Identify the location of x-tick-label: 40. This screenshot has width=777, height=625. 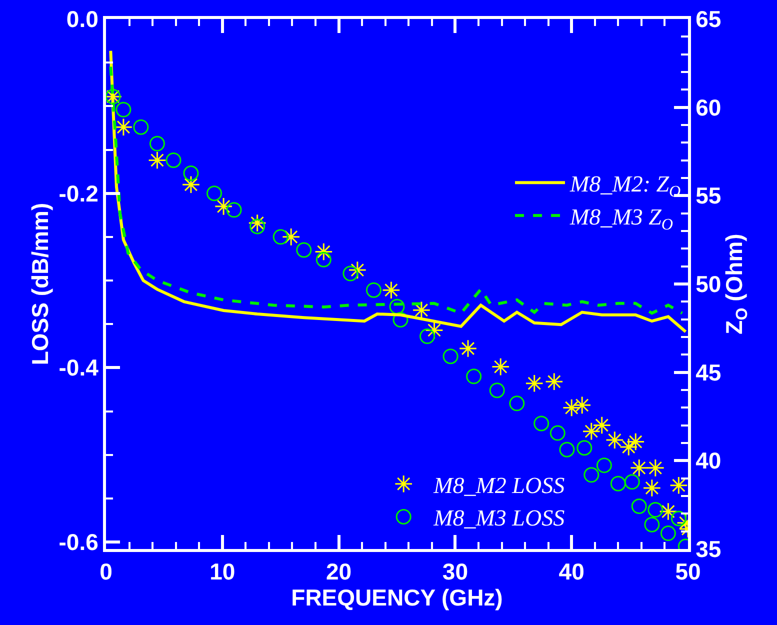
(571, 571).